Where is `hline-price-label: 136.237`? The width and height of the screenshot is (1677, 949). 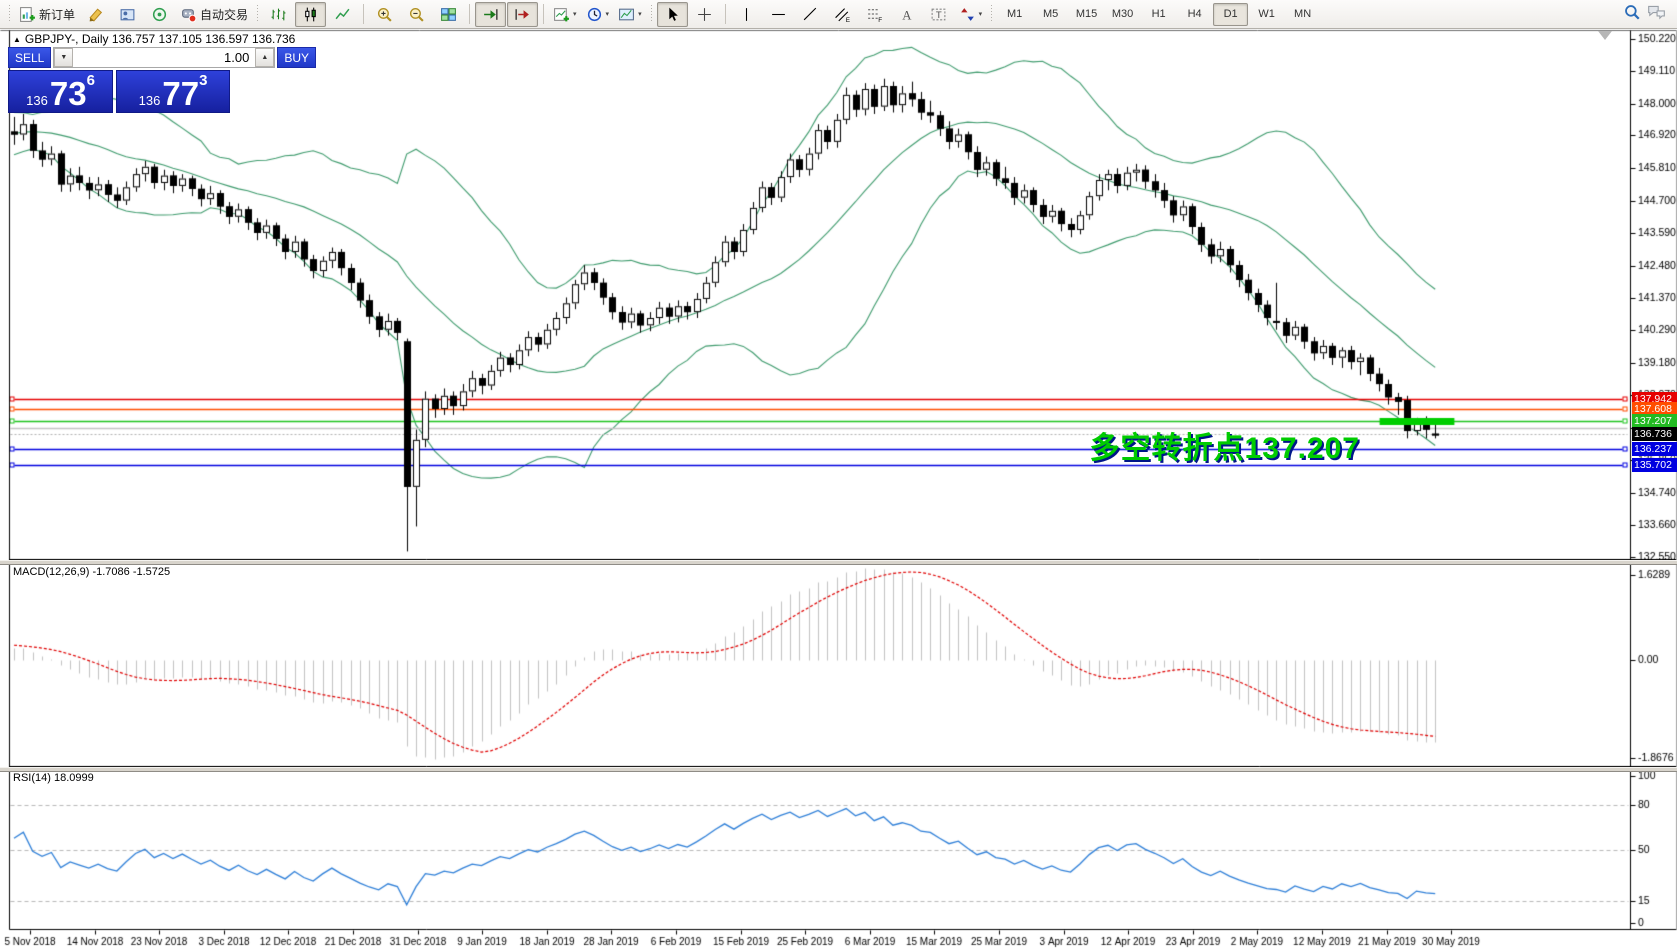
hline-price-label: 136.237 is located at coordinates (1654, 449).